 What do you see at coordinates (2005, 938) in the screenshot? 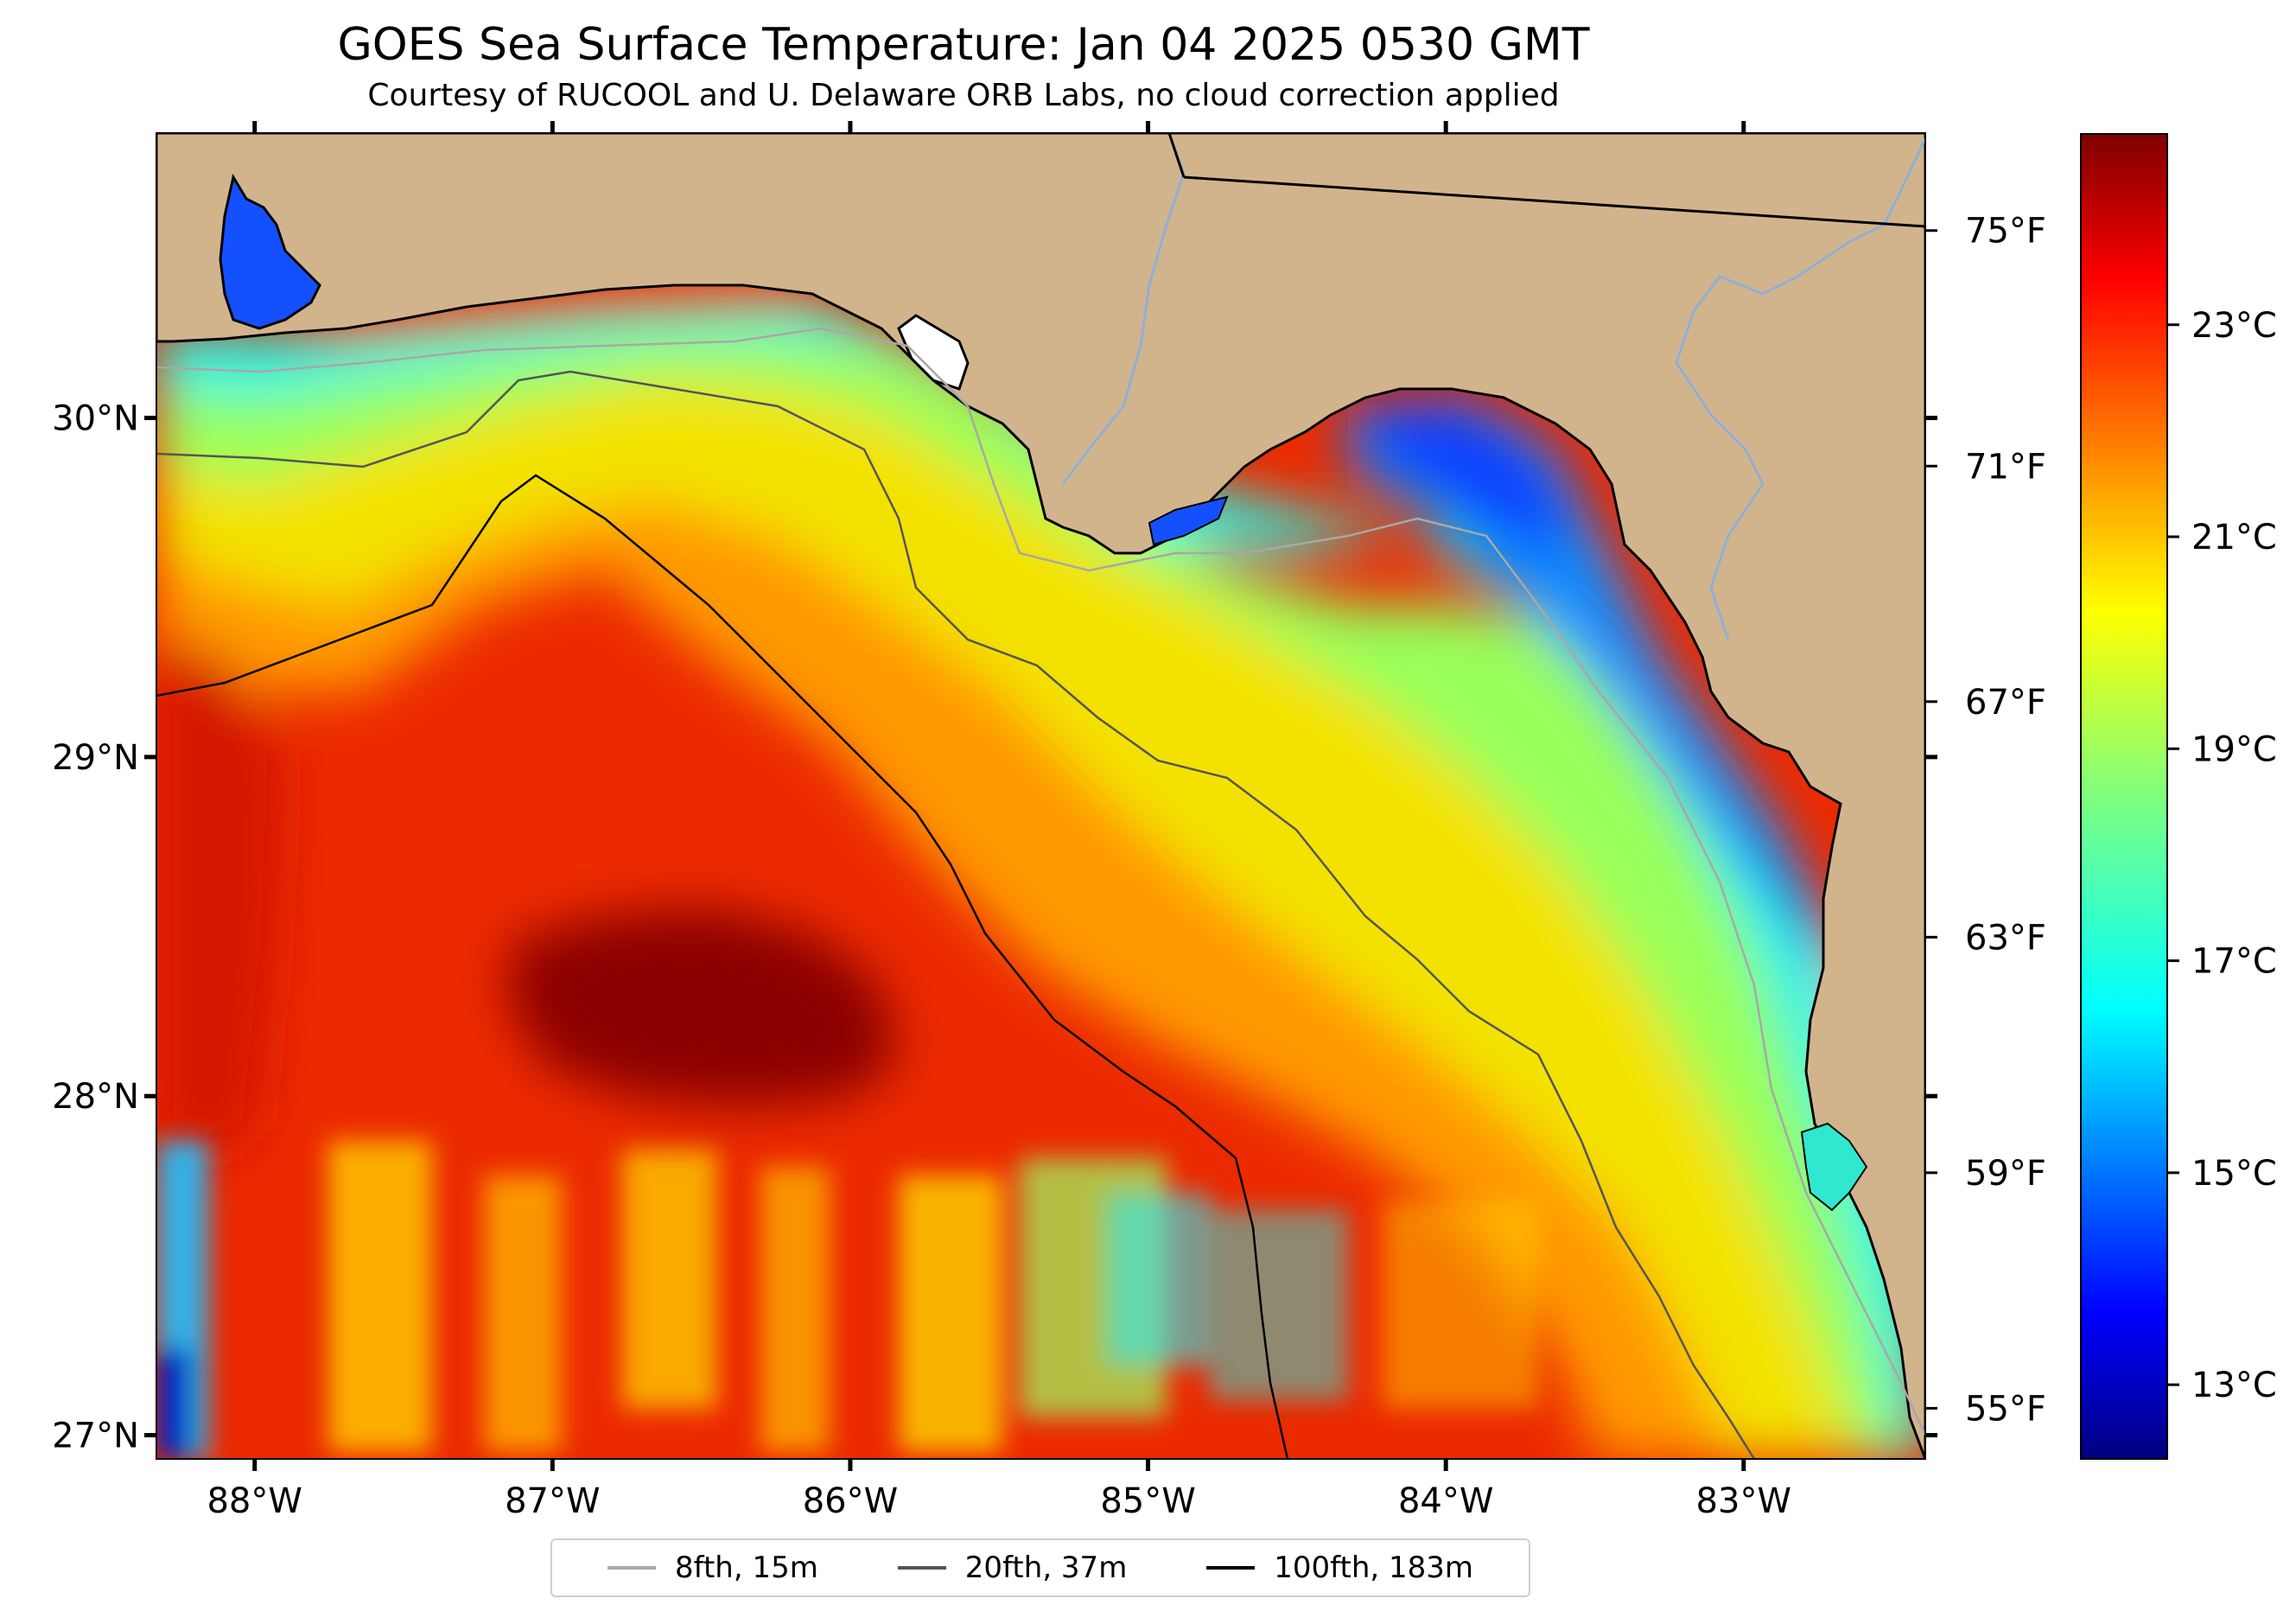
I see `fahrenheit-tick-label: 63°F` at bounding box center [2005, 938].